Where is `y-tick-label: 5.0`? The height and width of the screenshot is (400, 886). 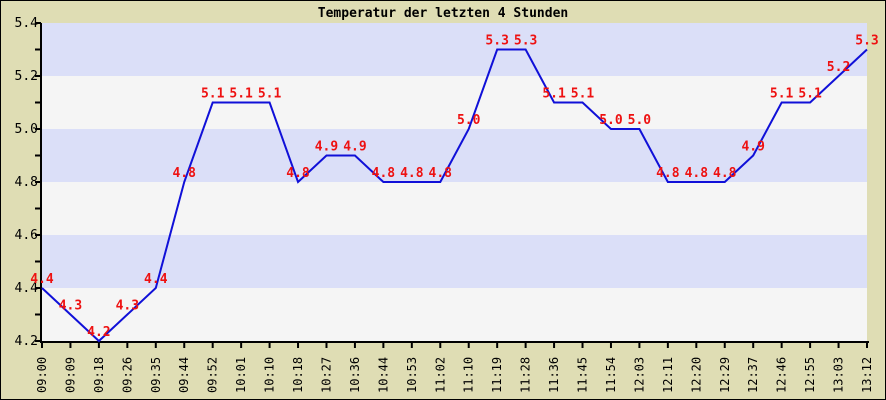
y-tick-label: 5.0 is located at coordinates (26, 129).